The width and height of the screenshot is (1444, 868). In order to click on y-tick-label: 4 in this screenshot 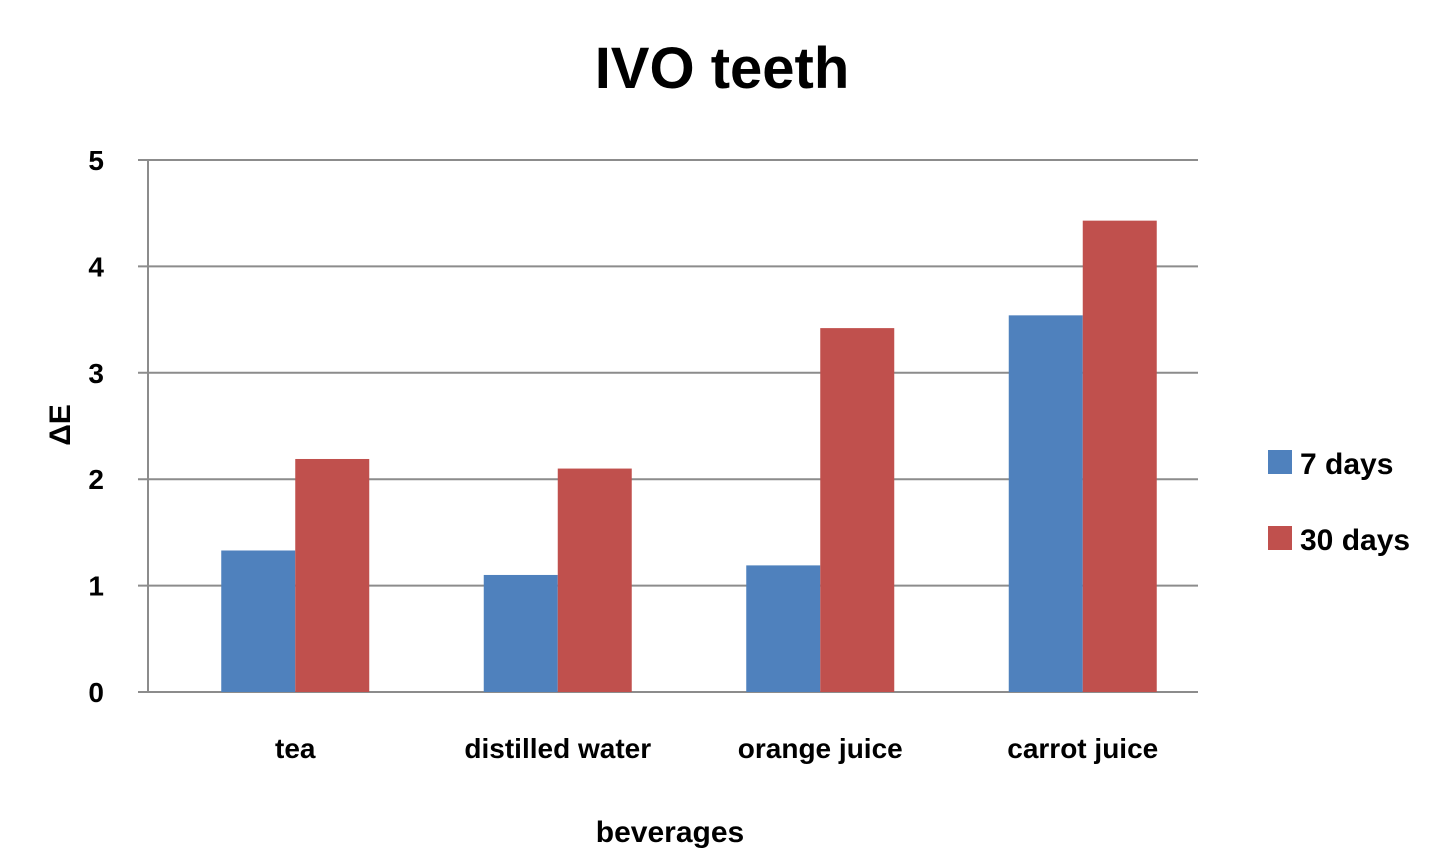, I will do `click(96, 266)`.